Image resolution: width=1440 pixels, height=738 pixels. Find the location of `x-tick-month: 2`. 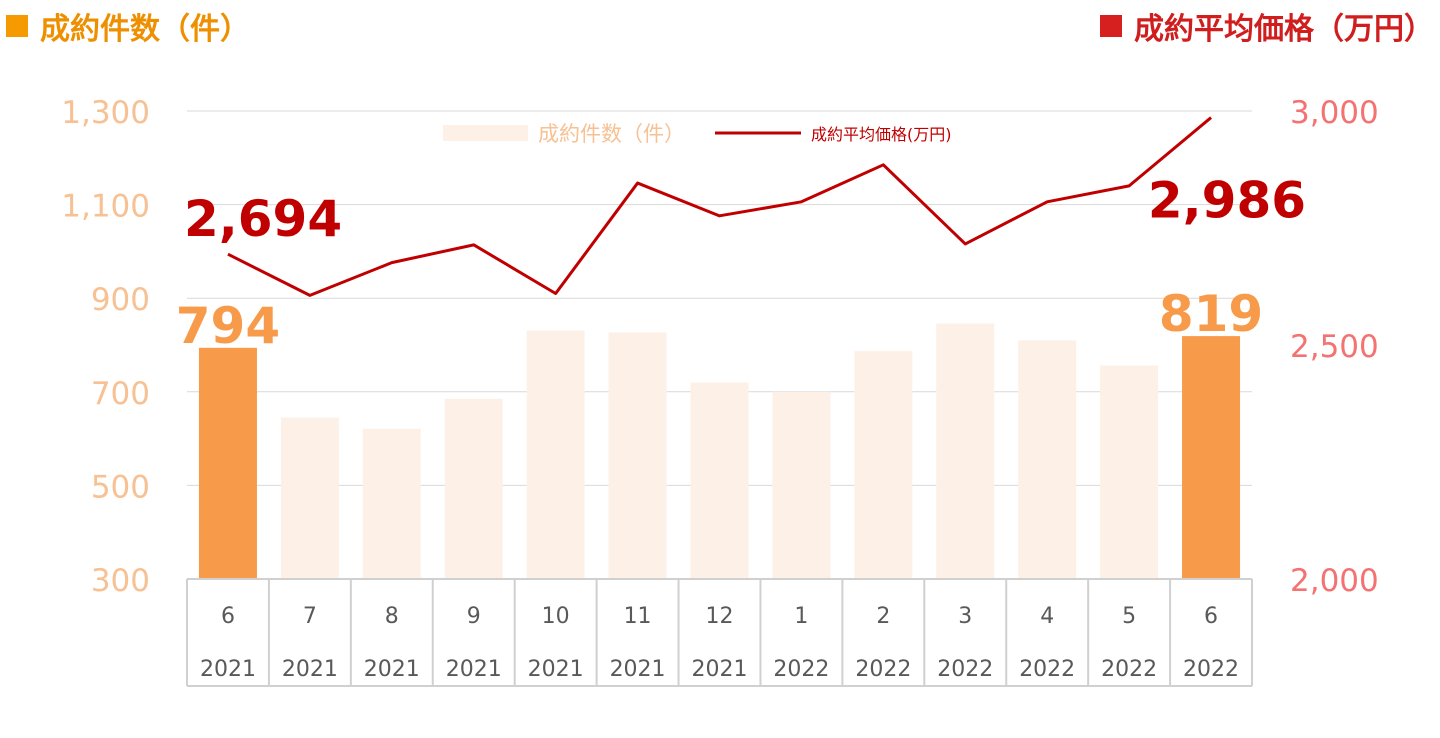

x-tick-month: 2 is located at coordinates (883, 616).